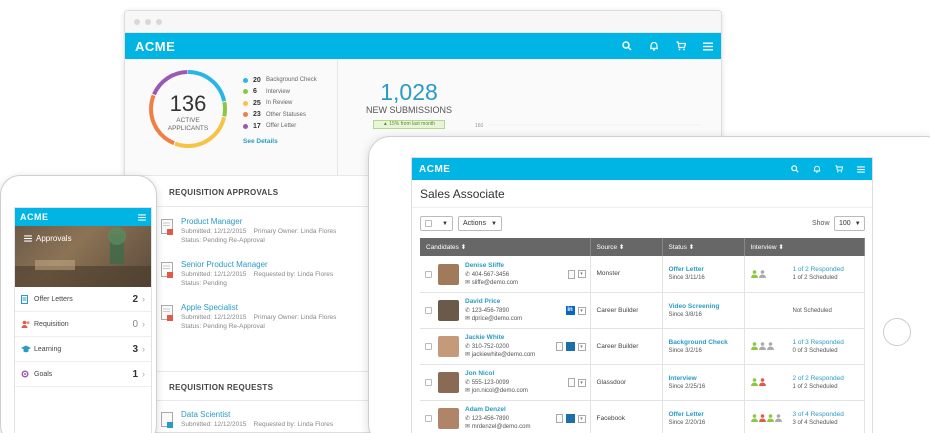 The width and height of the screenshot is (930, 433). I want to click on hero-banner: Approvals, so click(83, 256).